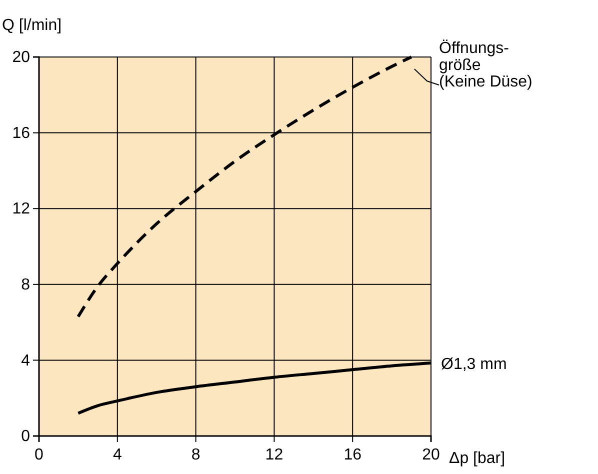 This screenshot has height=474, width=598. What do you see at coordinates (431, 455) in the screenshot?
I see `x-tick-label: 20` at bounding box center [431, 455].